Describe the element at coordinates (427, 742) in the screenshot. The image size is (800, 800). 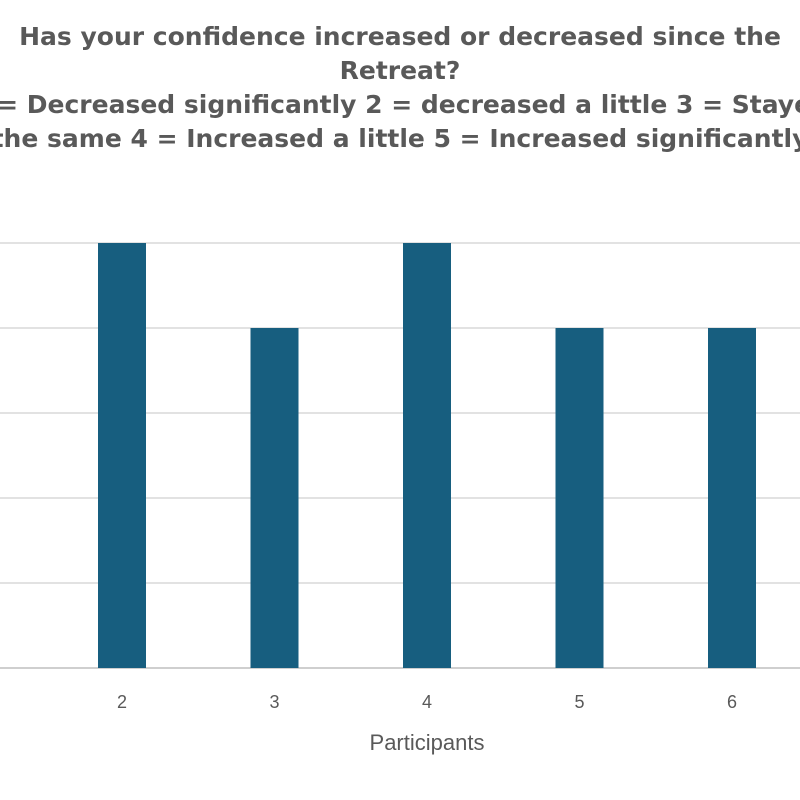
I see `x-axis-label: Participants` at that location.